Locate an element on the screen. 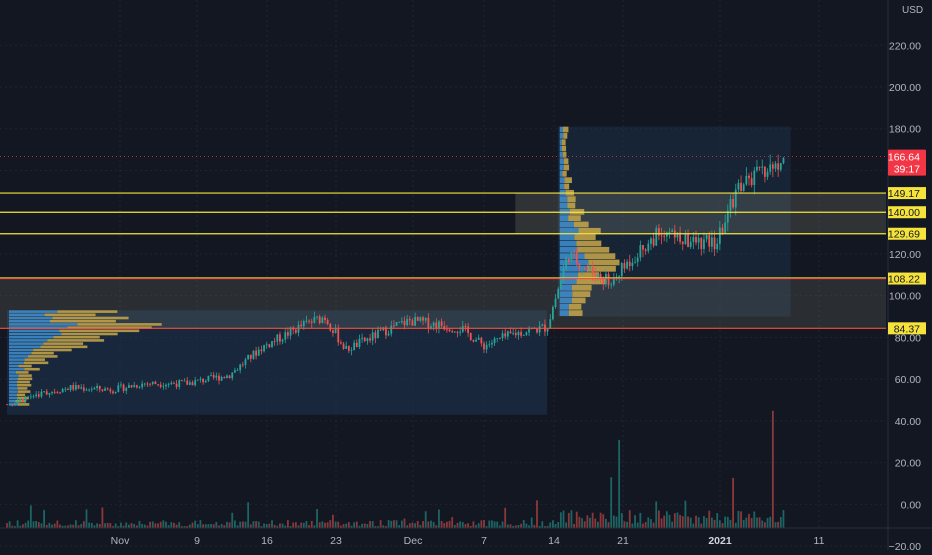 This screenshot has height=555, width=932. price-tick-label: −20.00 is located at coordinates (905, 545).